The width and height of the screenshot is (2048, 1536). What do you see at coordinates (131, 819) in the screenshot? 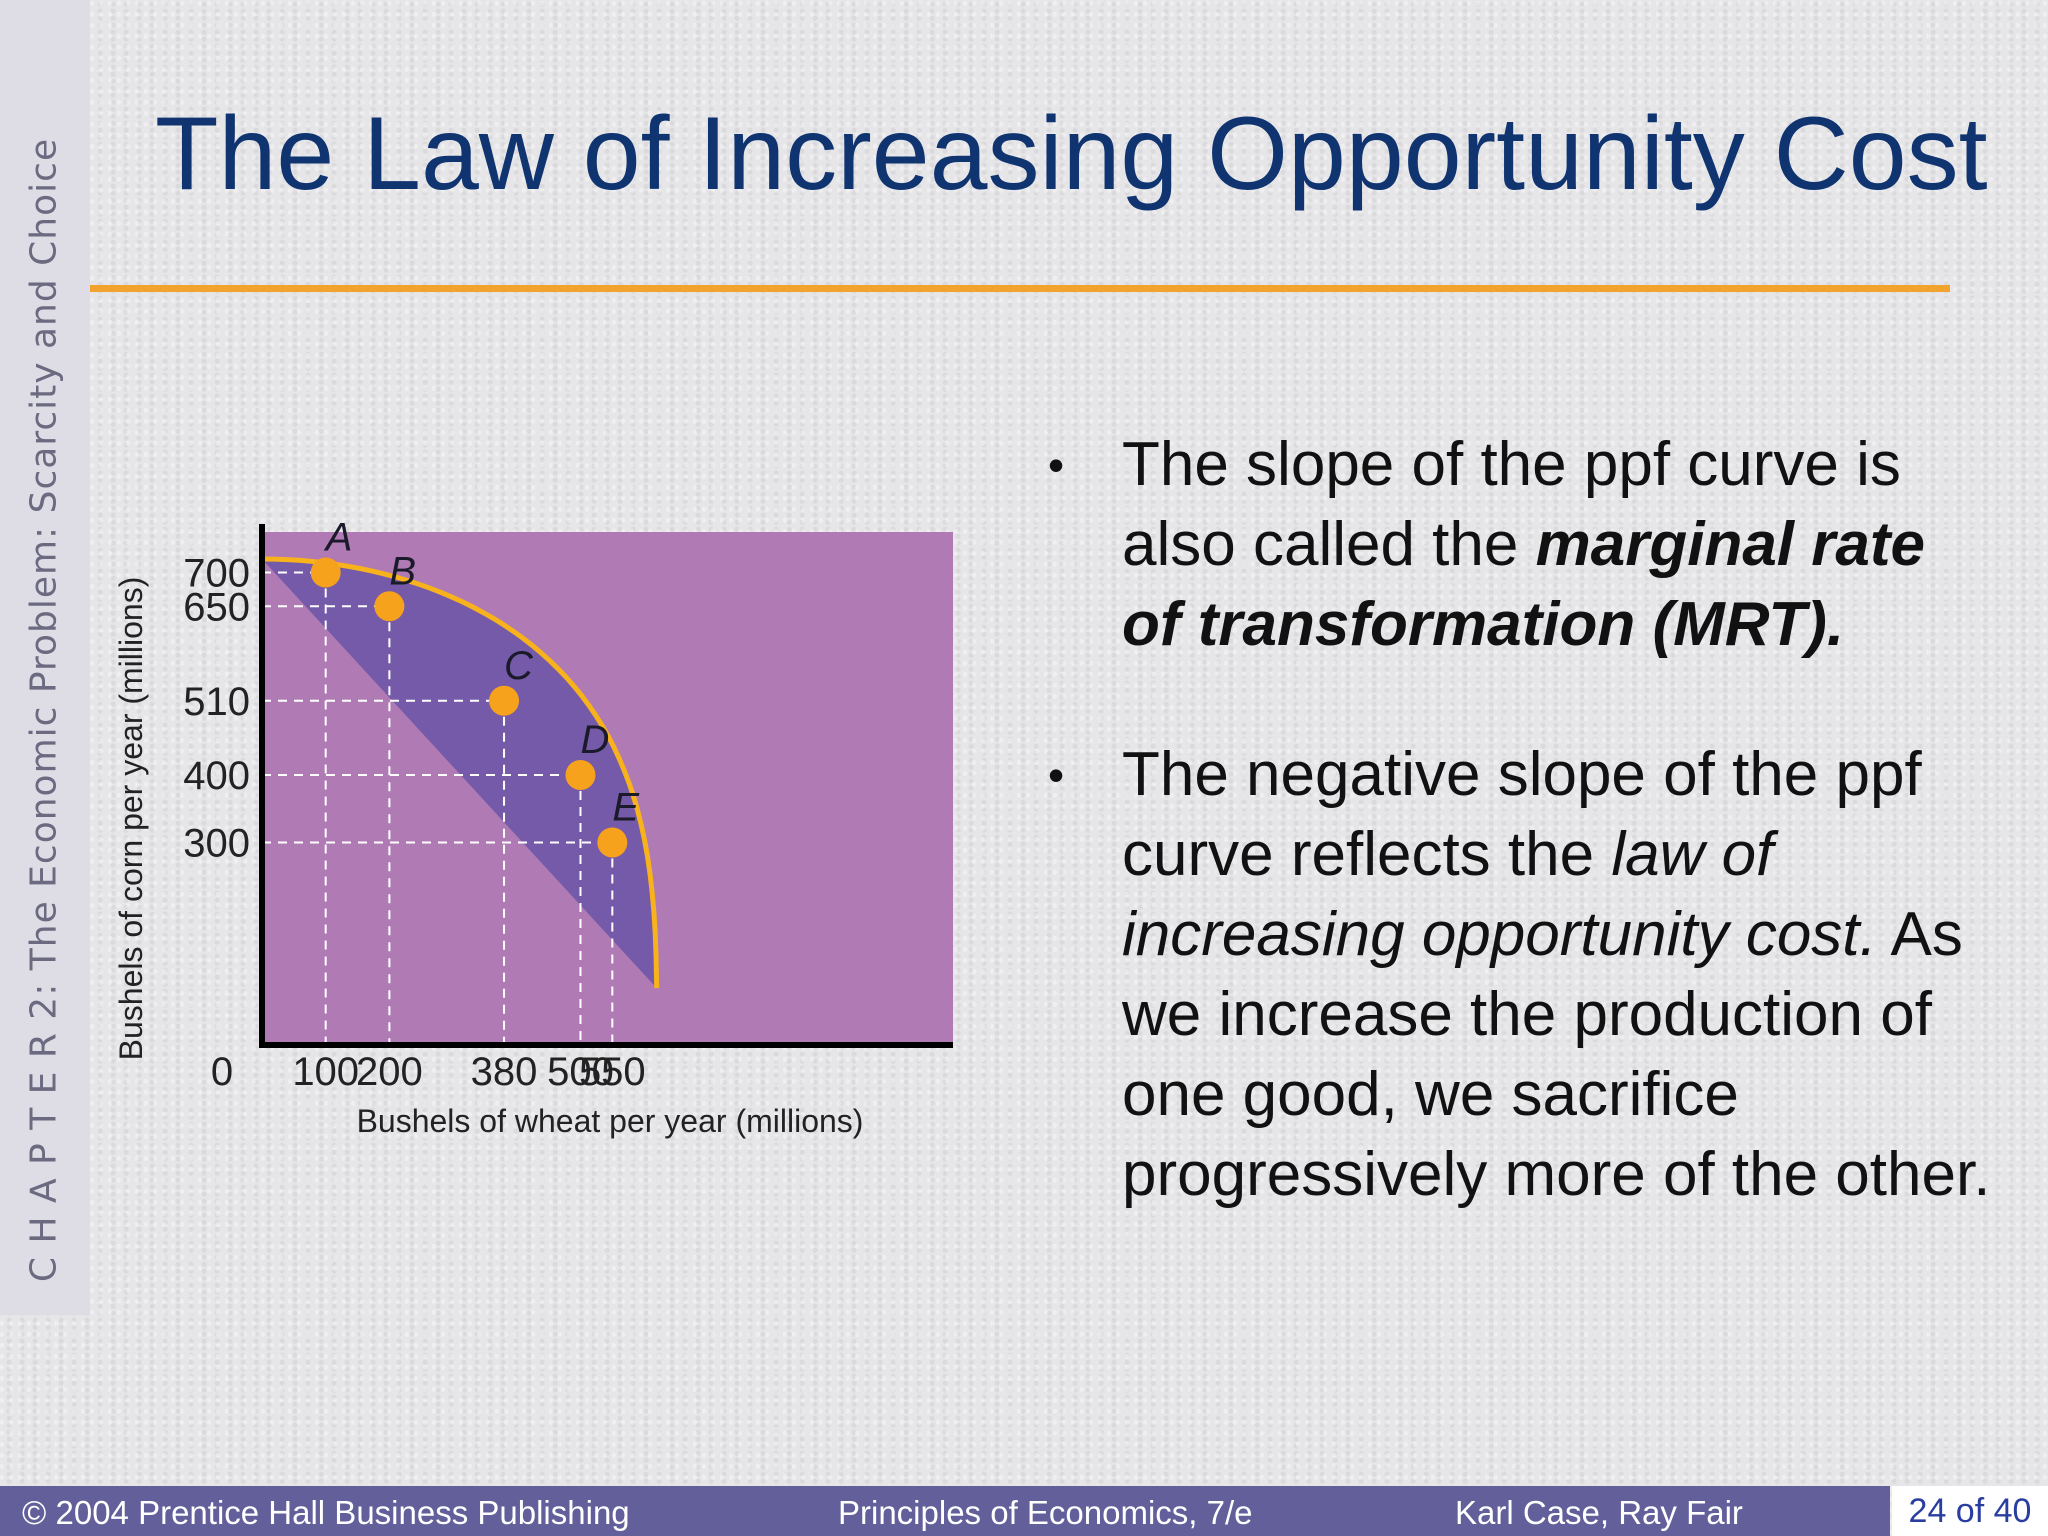
I see `y-axis-label: Bushels of corn per year (millions)` at bounding box center [131, 819].